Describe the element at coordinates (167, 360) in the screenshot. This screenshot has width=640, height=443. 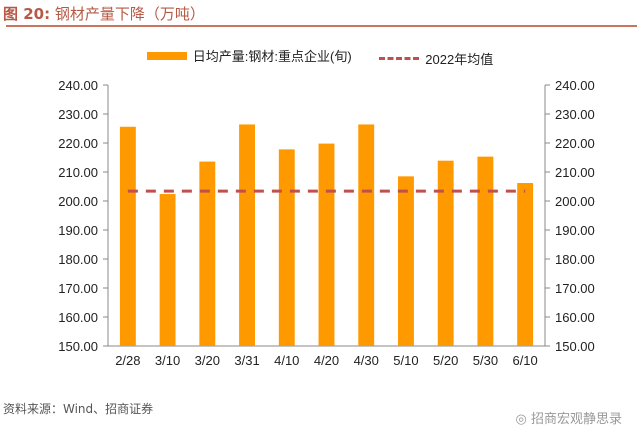
I see `x-tick-label: 3/10` at that location.